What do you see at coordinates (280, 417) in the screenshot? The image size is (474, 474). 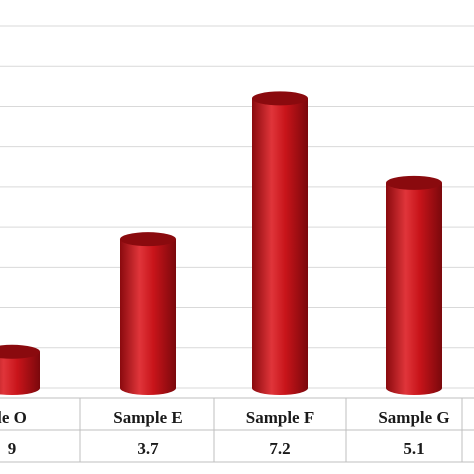 I see `category-label: Sample F` at bounding box center [280, 417].